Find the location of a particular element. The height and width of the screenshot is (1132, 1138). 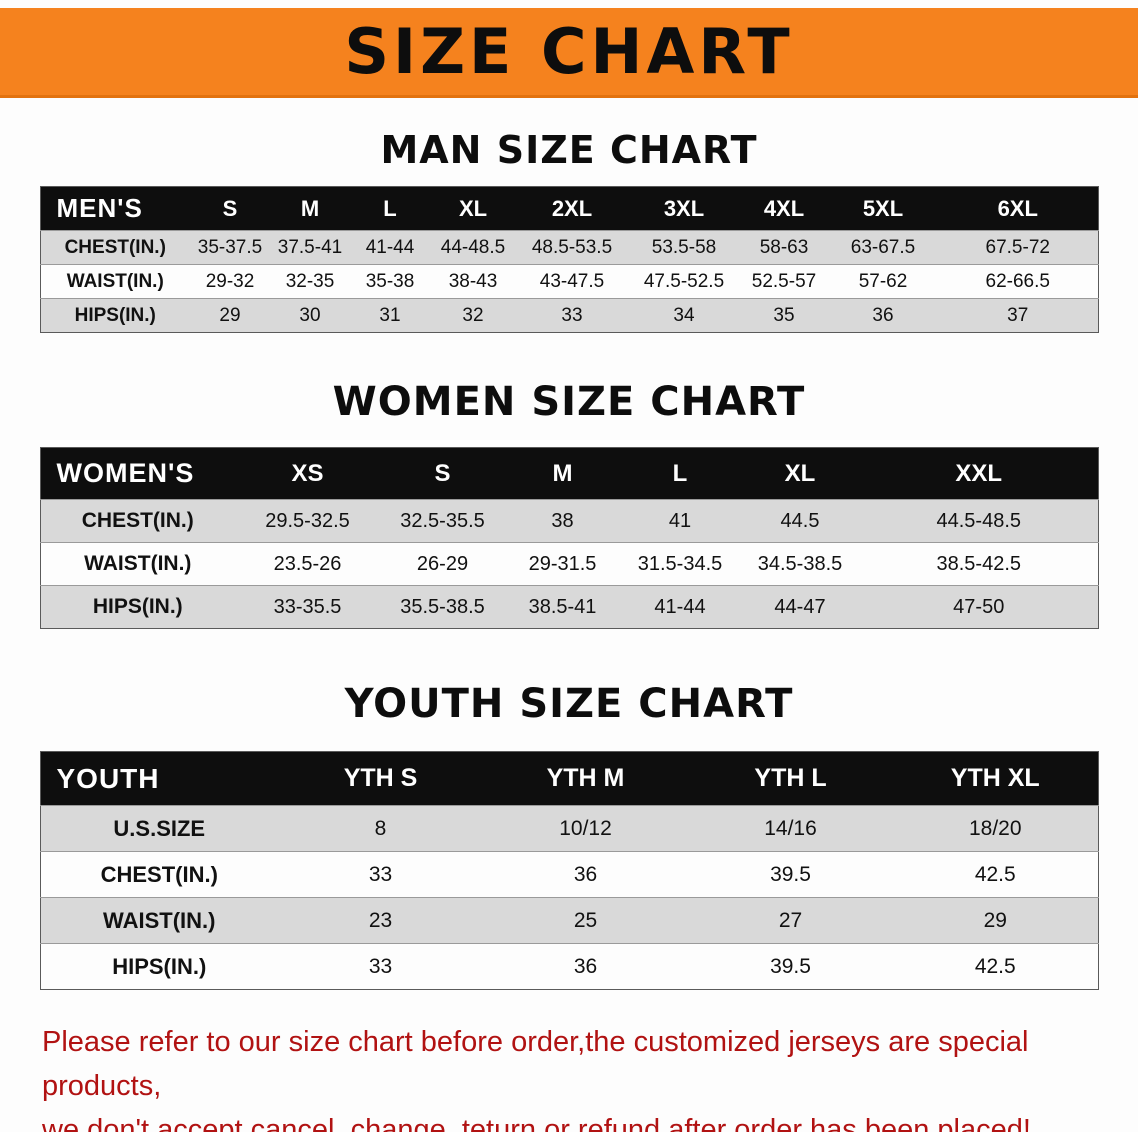

table-cell: 41 is located at coordinates (680, 521).